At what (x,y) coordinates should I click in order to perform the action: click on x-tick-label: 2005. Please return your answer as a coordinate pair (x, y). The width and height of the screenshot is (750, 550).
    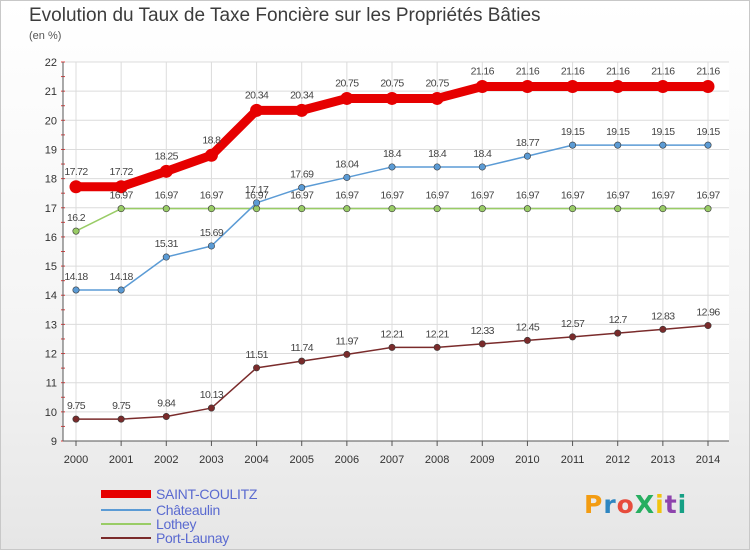
    Looking at the image, I should click on (301, 460).